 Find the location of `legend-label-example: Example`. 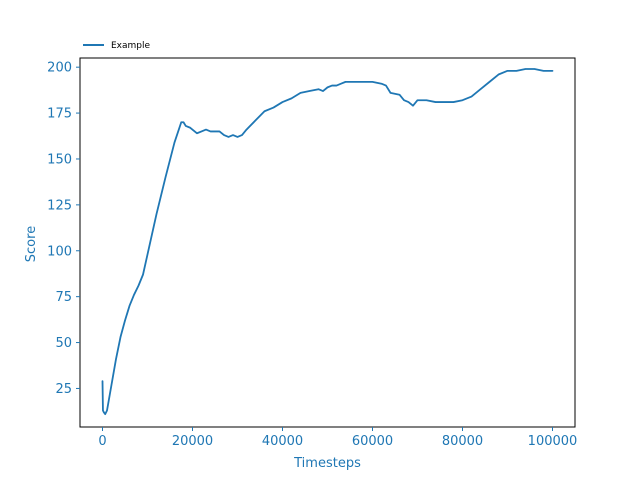

legend-label-example: Example is located at coordinates (131, 46).